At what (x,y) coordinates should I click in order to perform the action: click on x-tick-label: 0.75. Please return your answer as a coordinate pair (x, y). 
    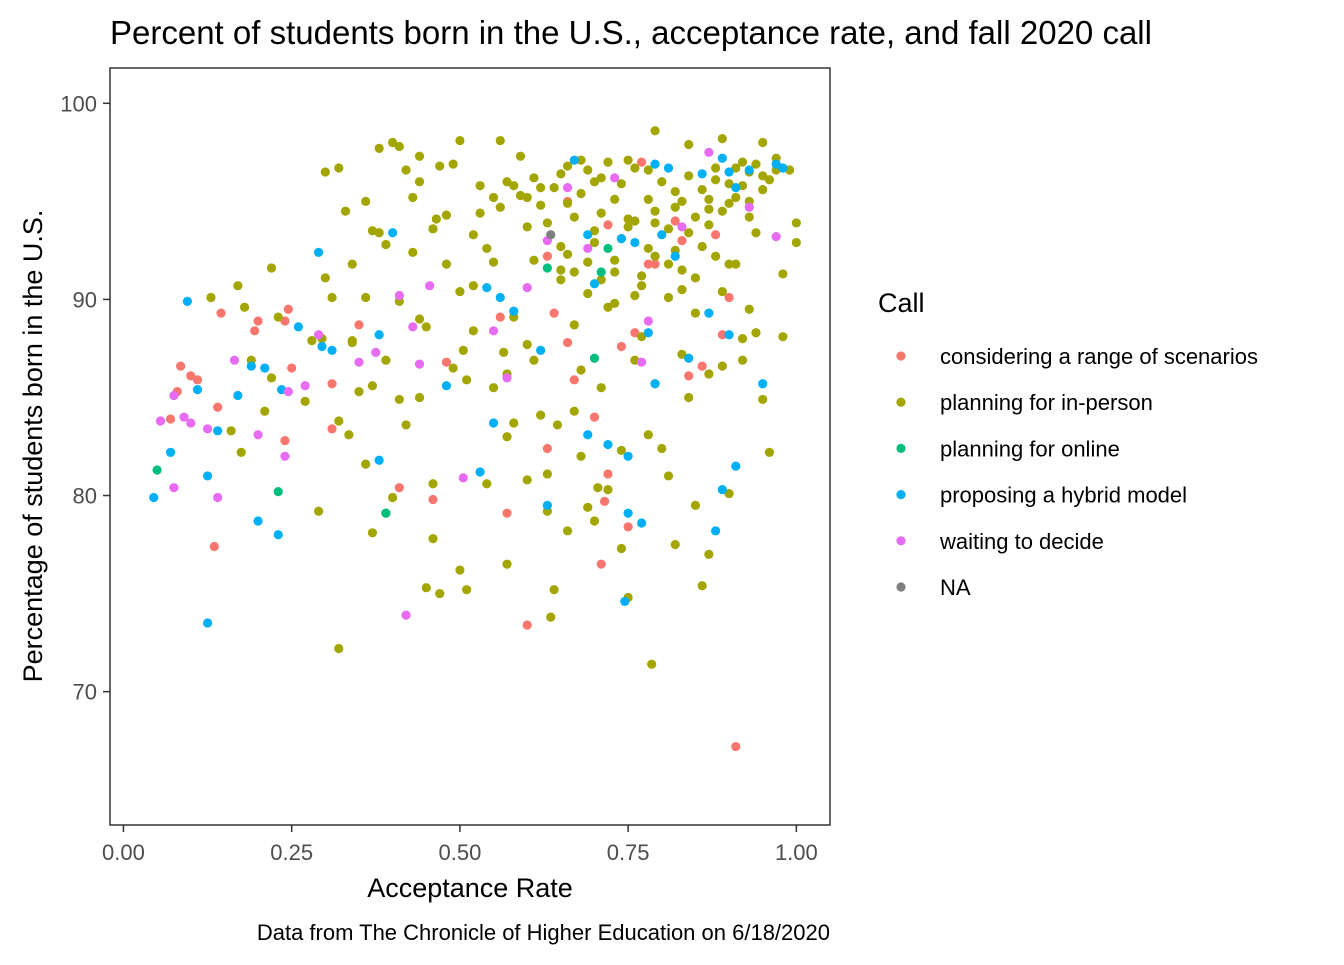
    Looking at the image, I should click on (628, 852).